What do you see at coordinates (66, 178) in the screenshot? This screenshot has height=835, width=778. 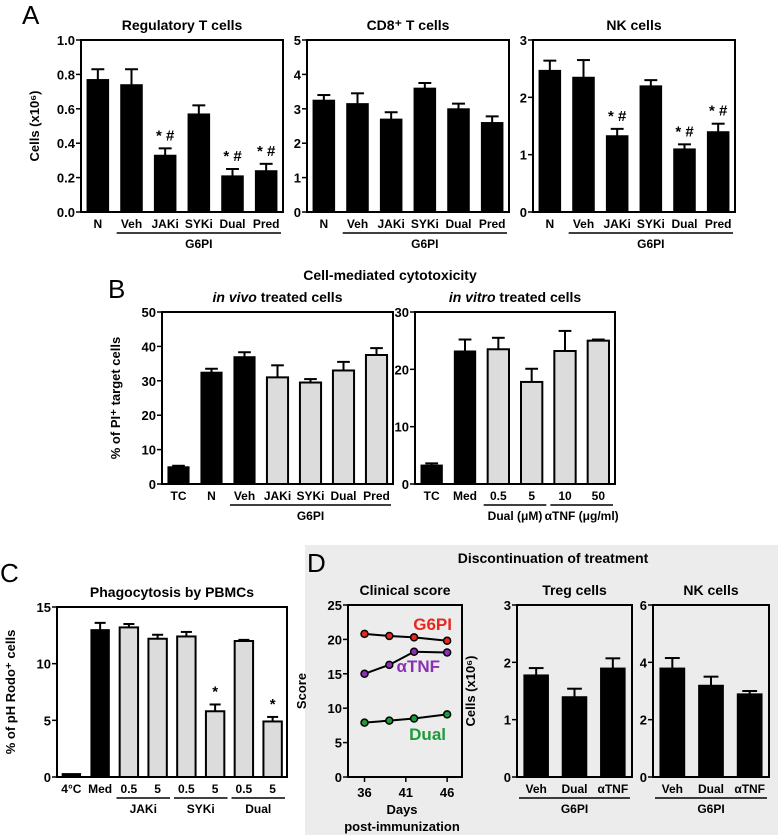 I see `y-tick-label: 0.2` at bounding box center [66, 178].